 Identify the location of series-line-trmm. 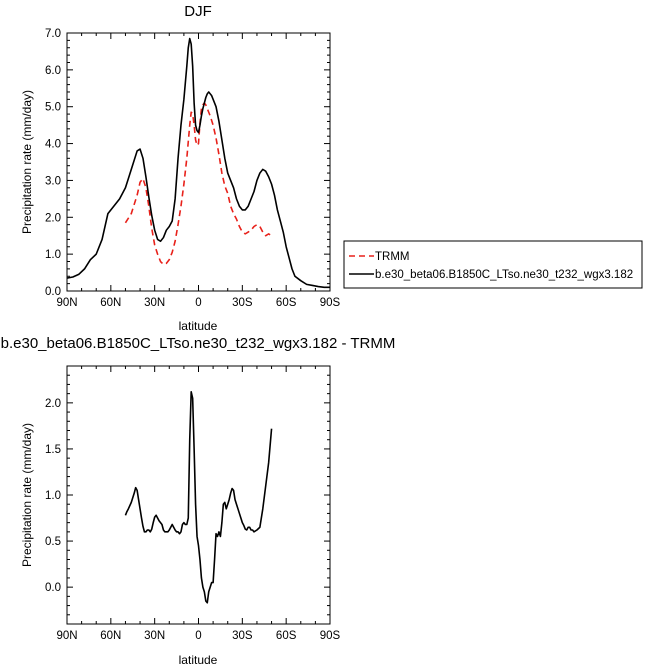
(198, 184).